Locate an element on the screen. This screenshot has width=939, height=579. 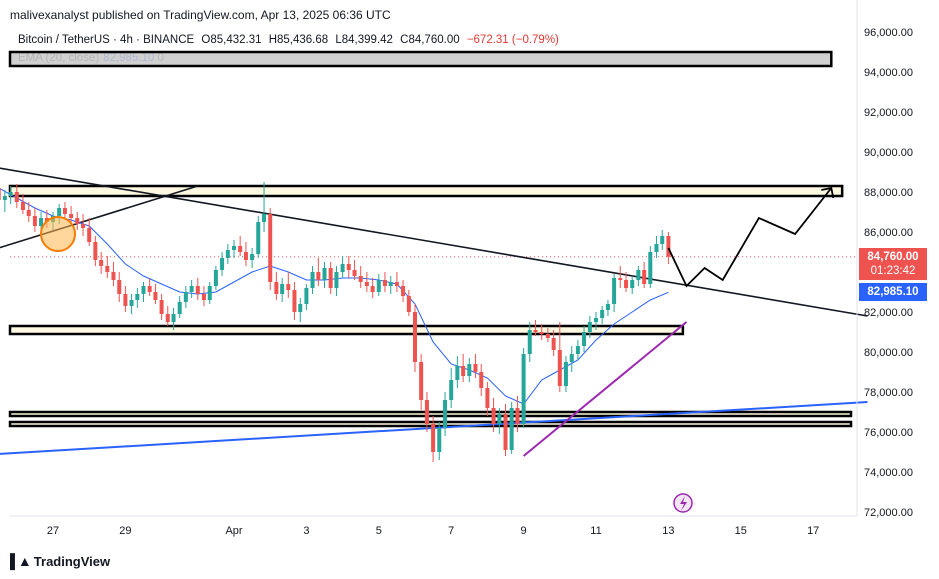
y-tick-label: 74,000.00 is located at coordinates (888, 473).